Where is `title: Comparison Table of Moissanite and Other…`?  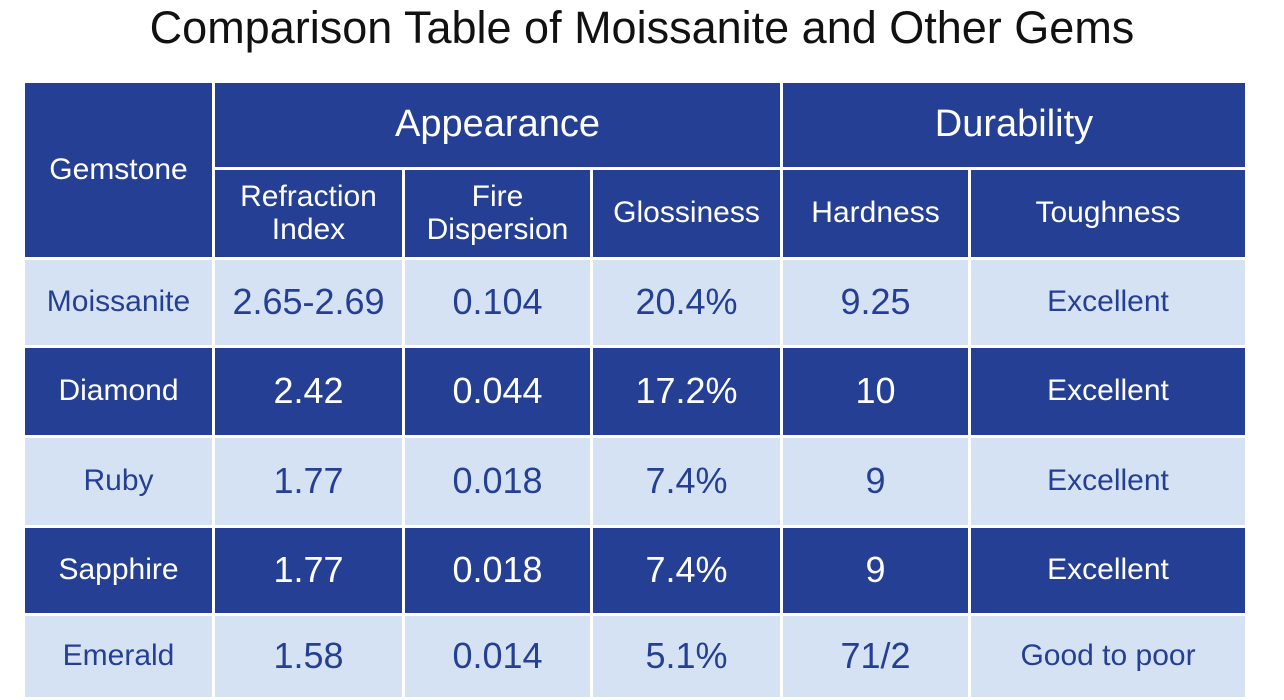
title: Comparison Table of Moissanite and Other… is located at coordinates (642, 27).